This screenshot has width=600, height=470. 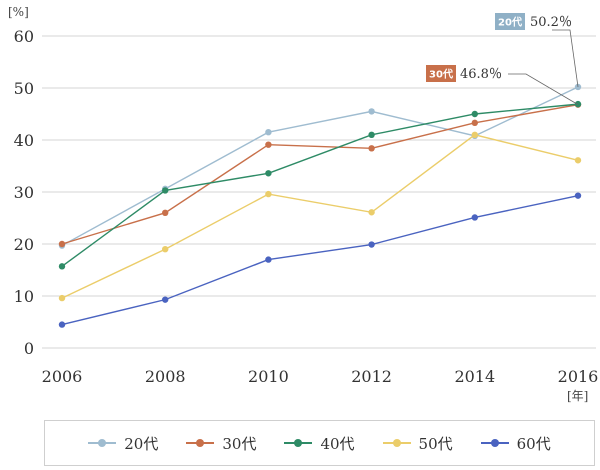 What do you see at coordinates (221, 443) in the screenshot?
I see `legend-item: 30代` at bounding box center [221, 443].